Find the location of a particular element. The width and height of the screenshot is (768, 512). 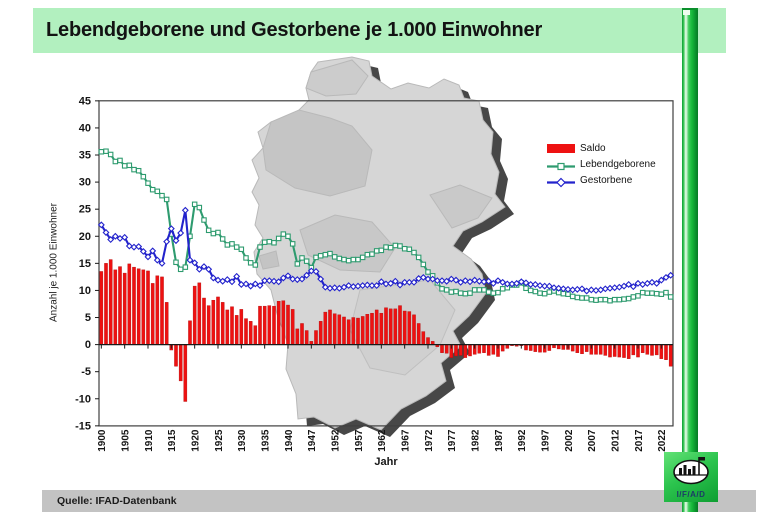

svg-text: 1915 is located at coordinates (172, 440).